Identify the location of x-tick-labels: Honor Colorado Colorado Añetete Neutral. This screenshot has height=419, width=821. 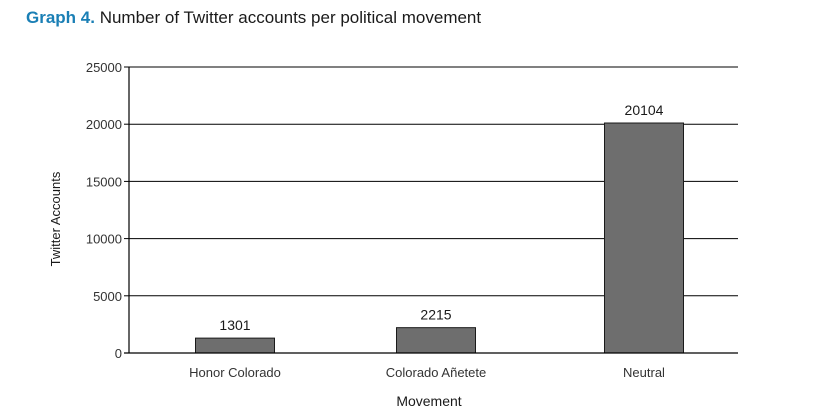
(427, 372).